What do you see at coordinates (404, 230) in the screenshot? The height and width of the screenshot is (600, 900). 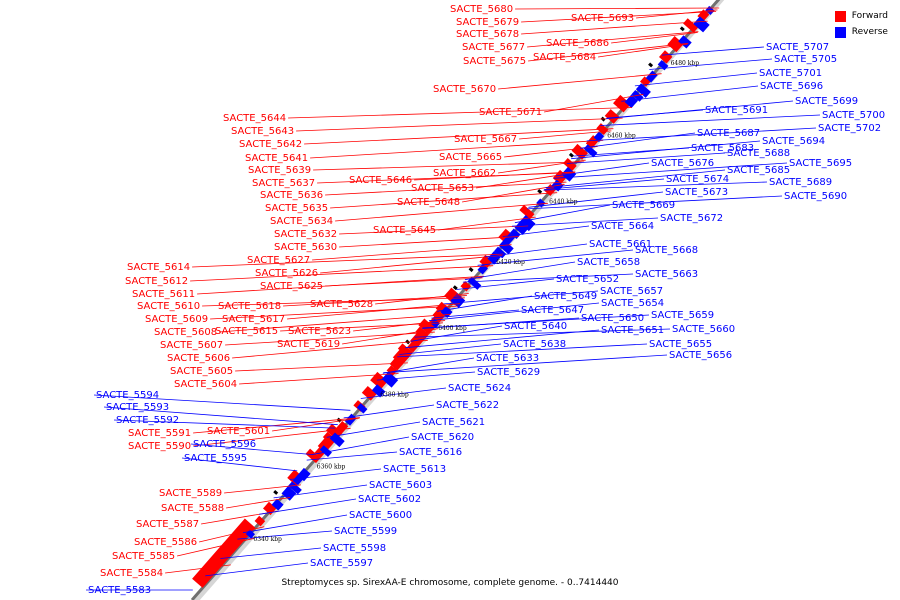 I see `forward-gene-label: SACTE_5645` at bounding box center [404, 230].